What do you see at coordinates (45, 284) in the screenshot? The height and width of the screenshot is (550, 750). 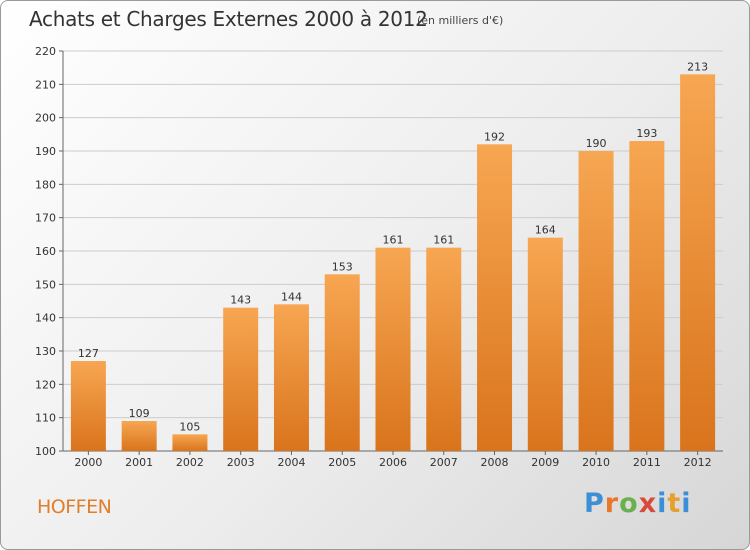 I see `y-tick-label: 150` at bounding box center [45, 284].